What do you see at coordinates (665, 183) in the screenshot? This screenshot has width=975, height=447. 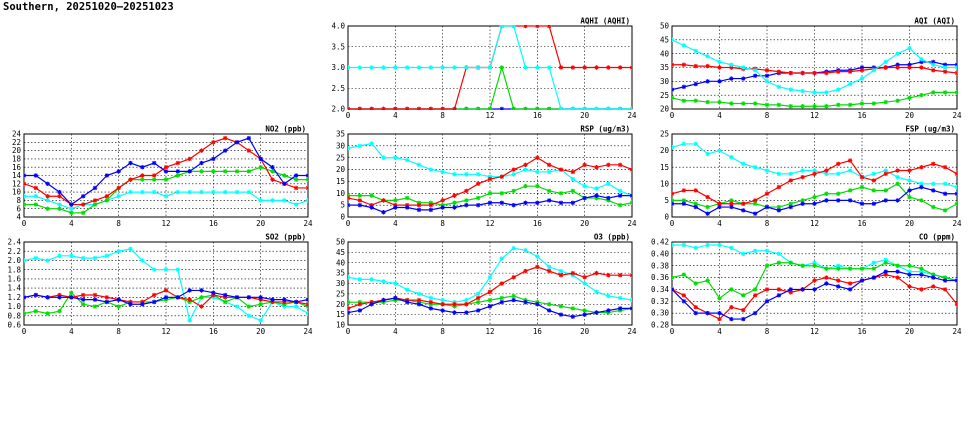 I see `y-tick-label: 10` at bounding box center [665, 183].